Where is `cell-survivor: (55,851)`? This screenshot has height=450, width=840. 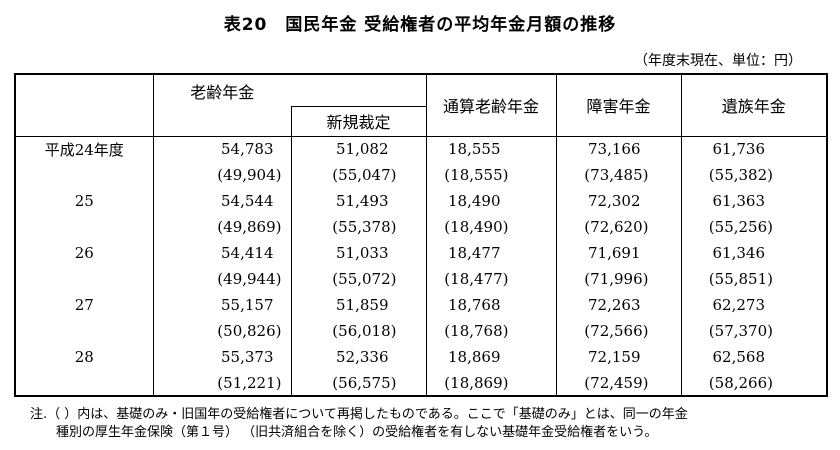
cell-survivor: (55,851) is located at coordinates (754, 279).